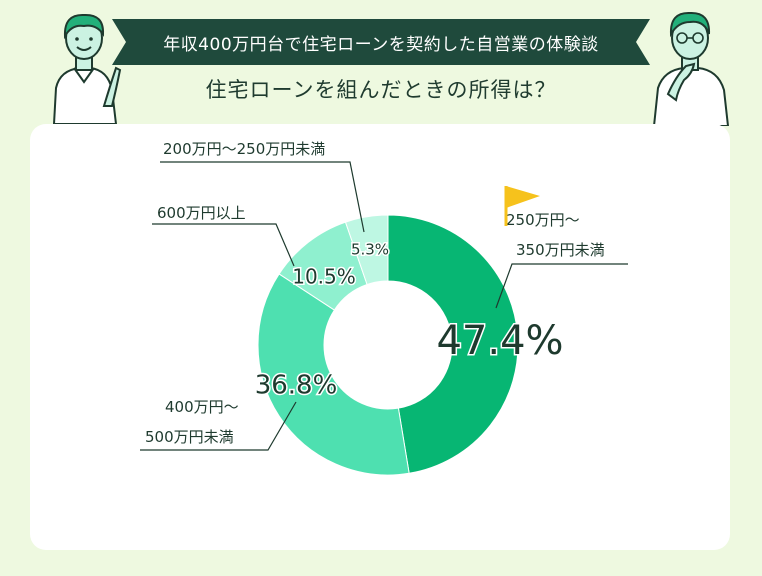 Image resolution: width=762 pixels, height=576 pixels. I want to click on slice-label: 500万円未満, so click(189, 437).